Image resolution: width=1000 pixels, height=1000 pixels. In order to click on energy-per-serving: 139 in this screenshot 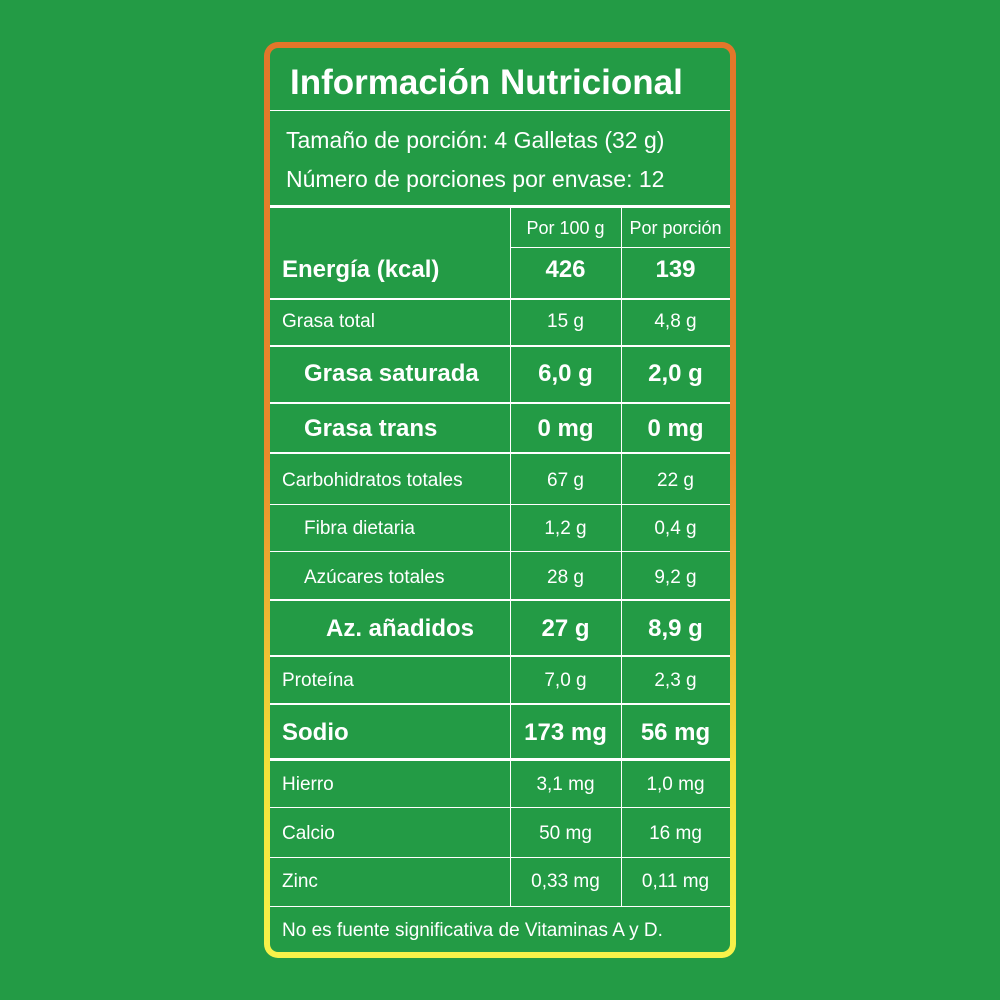, I will do `click(675, 269)`.